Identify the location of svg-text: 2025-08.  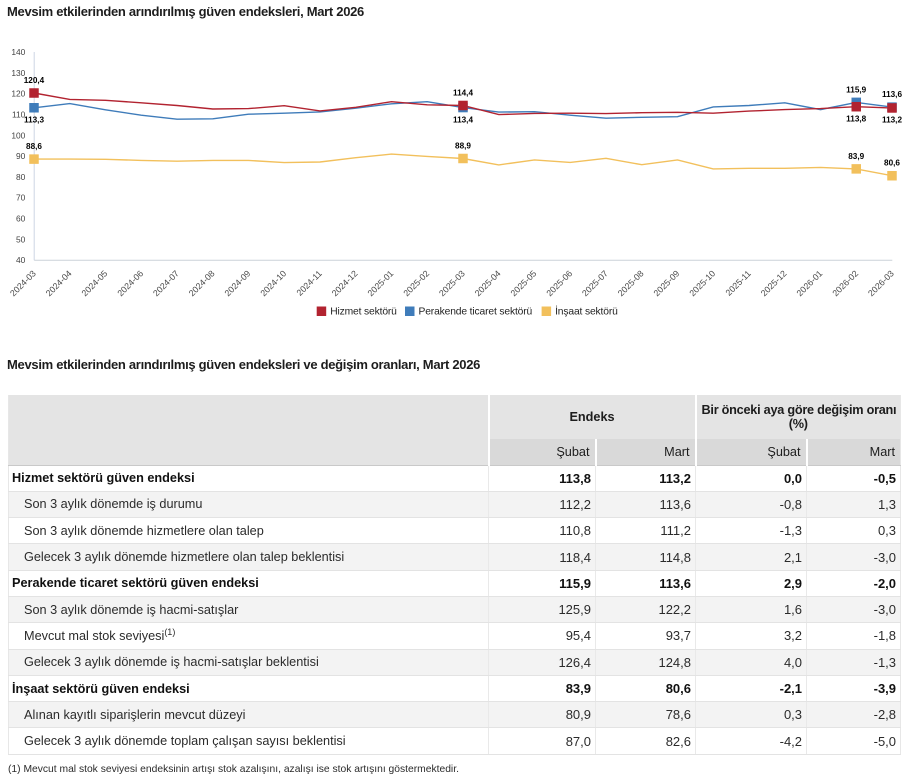
(631, 283).